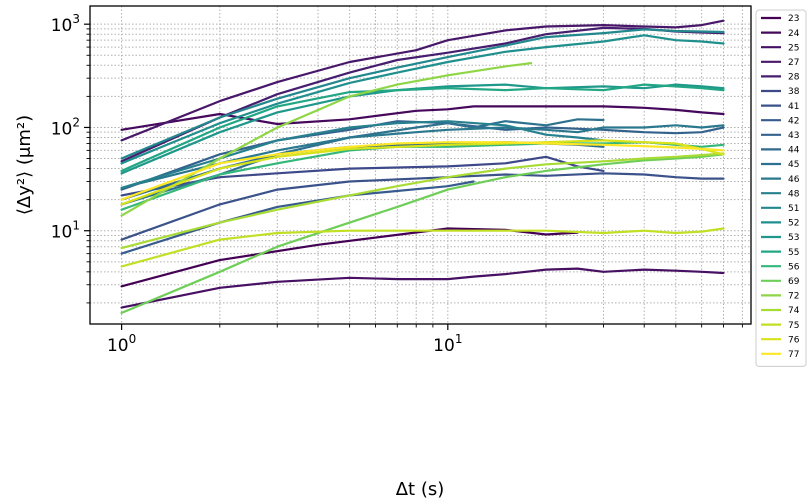 The height and width of the screenshot is (503, 811). What do you see at coordinates (420, 489) in the screenshot?
I see `x-axis-label: Δt (s)` at bounding box center [420, 489].